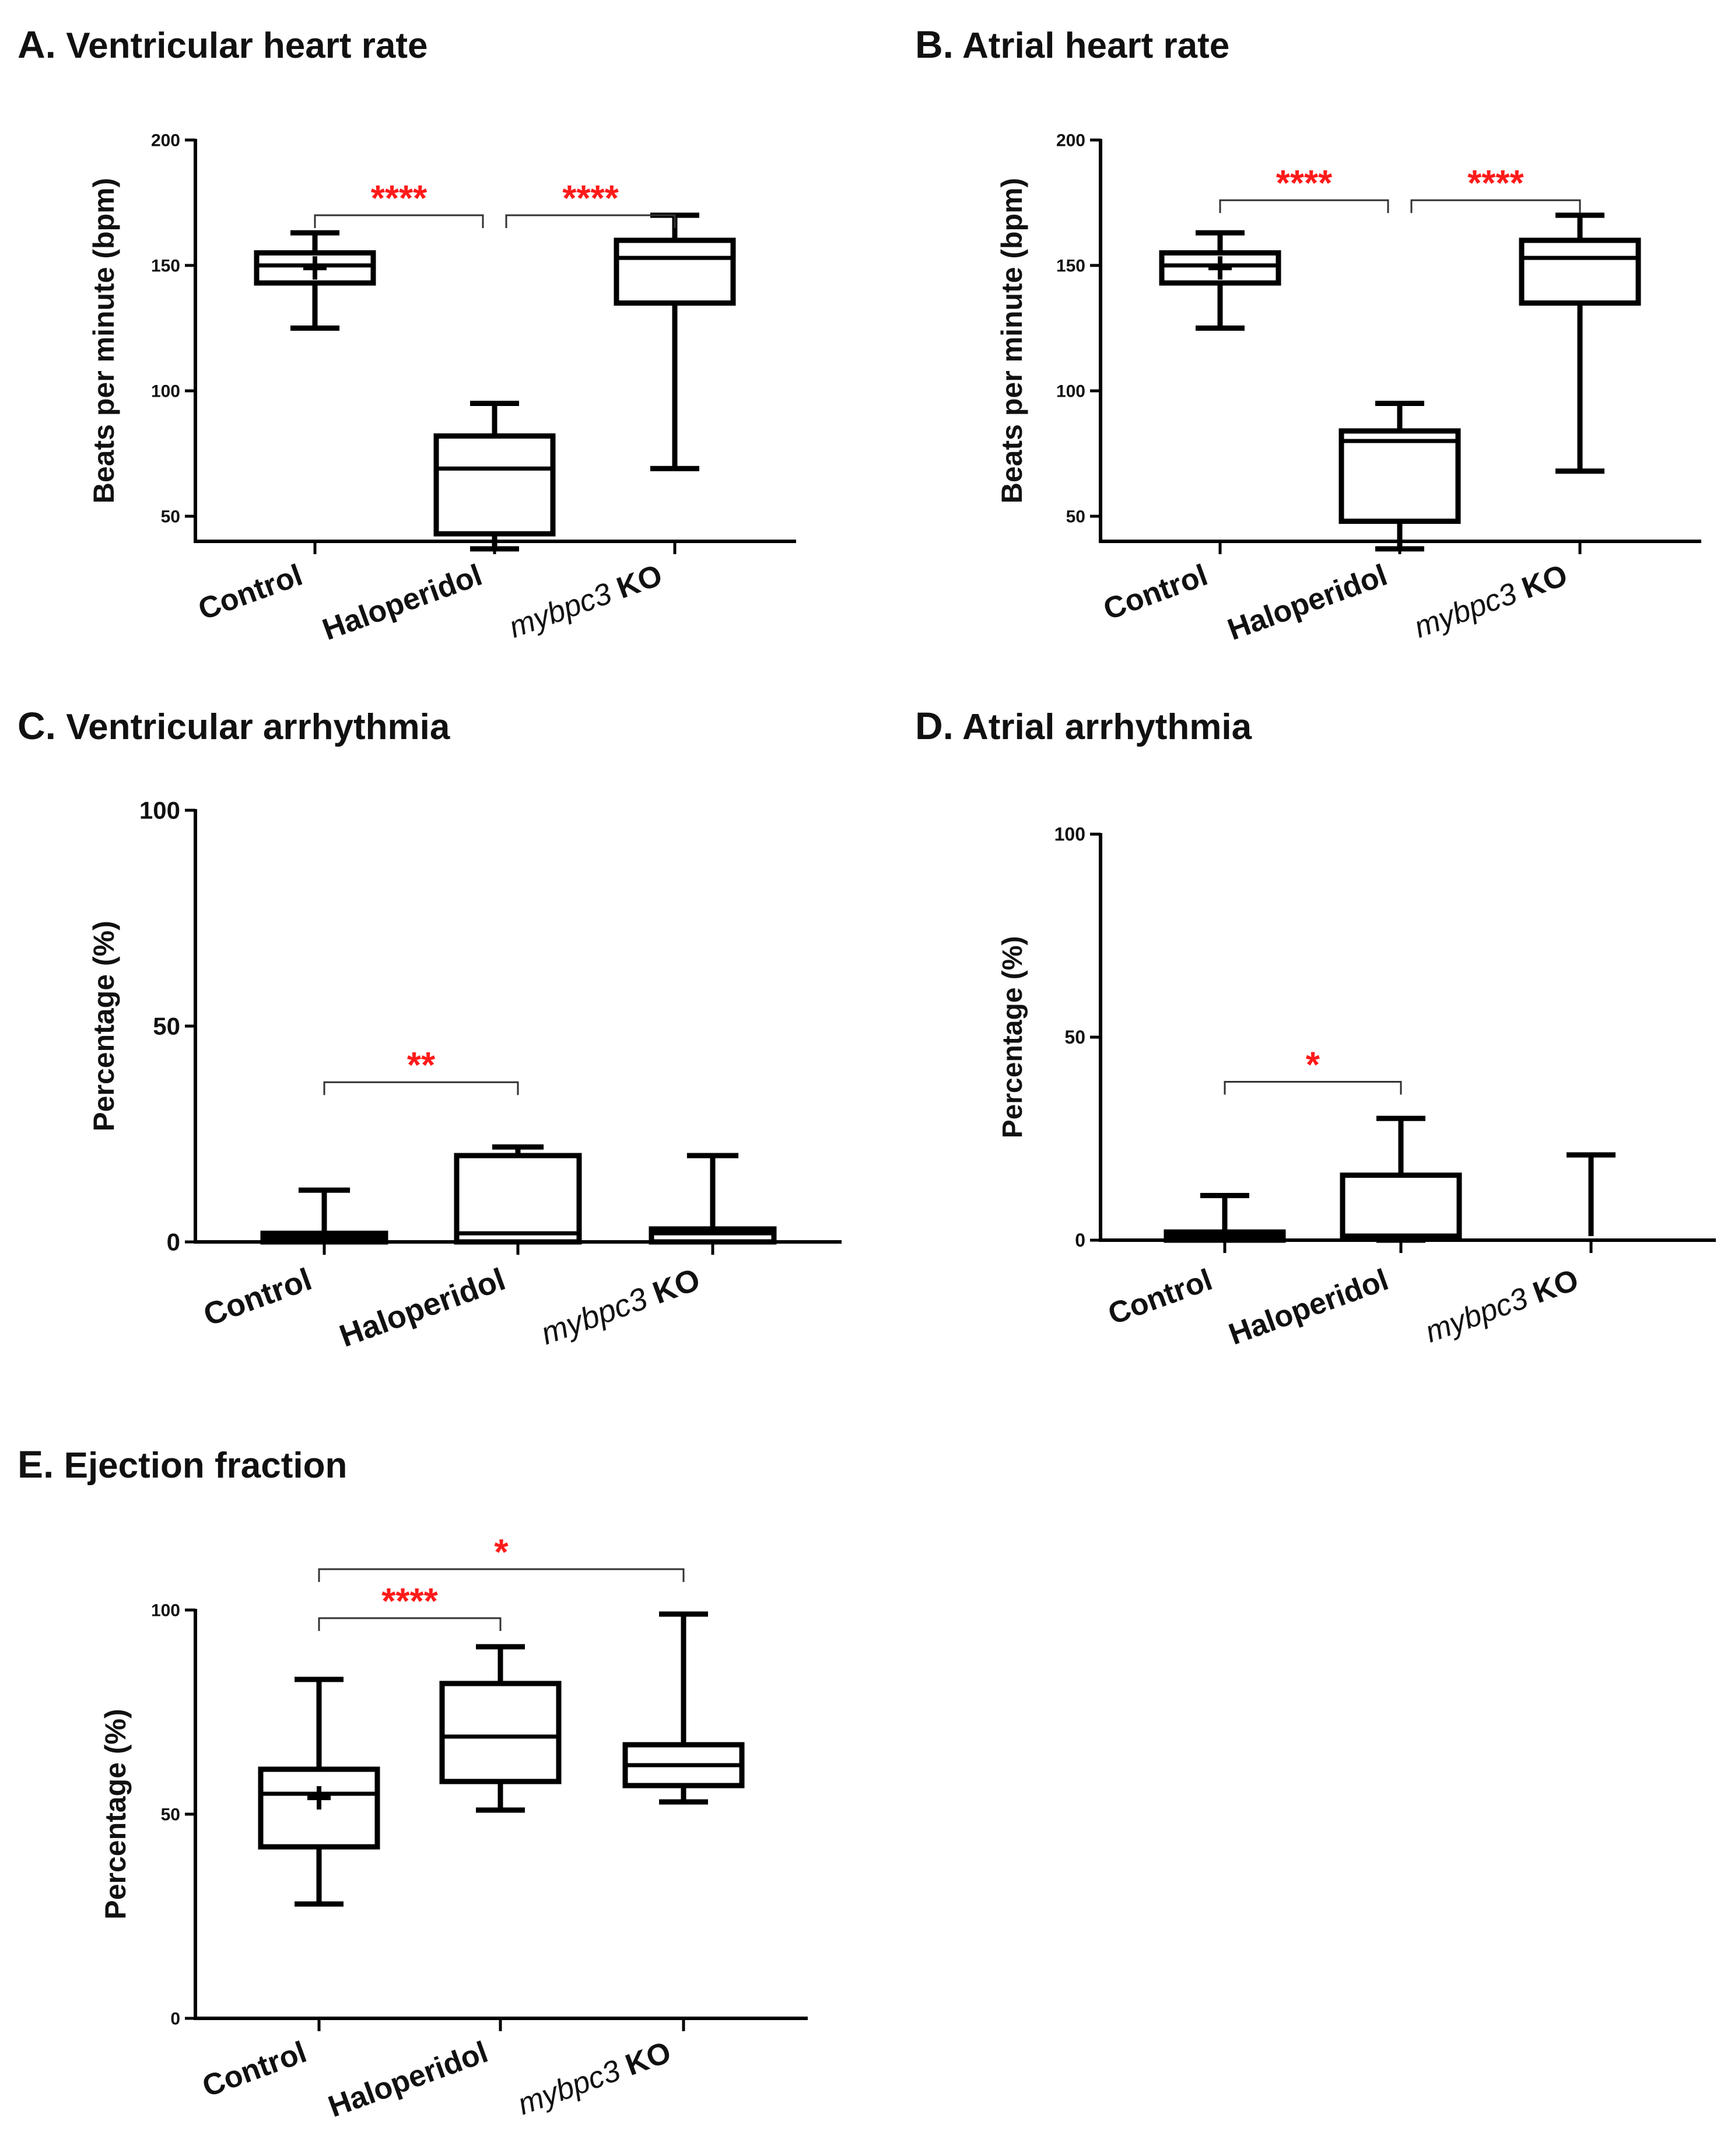  Describe the element at coordinates (206, 1466) in the screenshot. I see `chart-title: Ejection fraction` at that location.